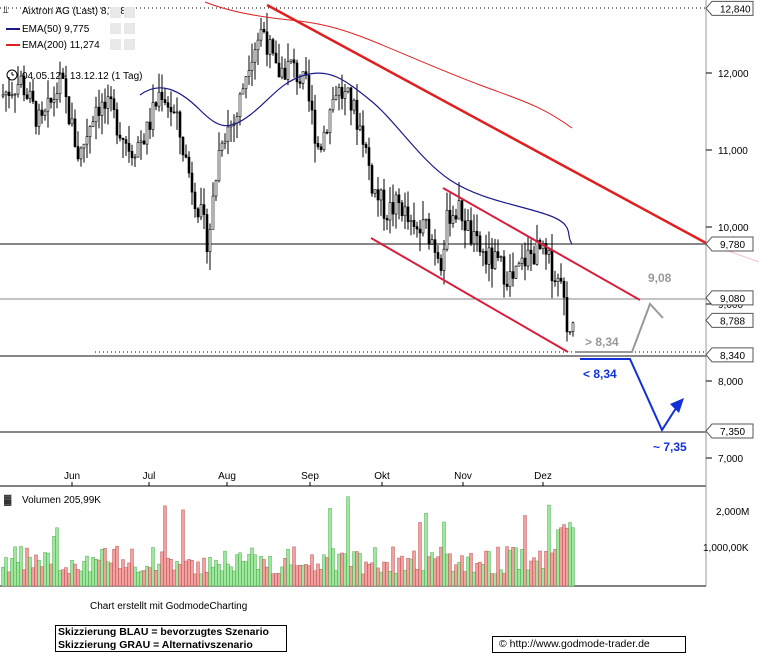  What do you see at coordinates (82, 76) in the screenshot?
I see `date-range: 04.05.12 - 13.12.12 (1 Tag)` at bounding box center [82, 76].